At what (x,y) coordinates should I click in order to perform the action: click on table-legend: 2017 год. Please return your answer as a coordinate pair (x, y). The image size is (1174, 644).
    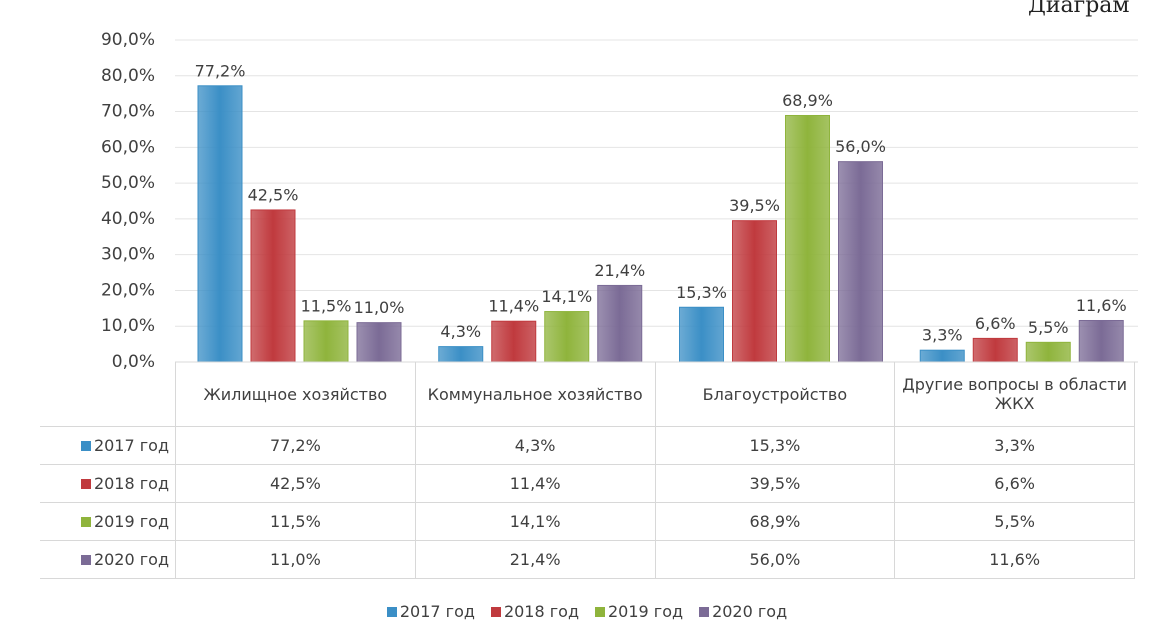
    Looking at the image, I should click on (108, 445).